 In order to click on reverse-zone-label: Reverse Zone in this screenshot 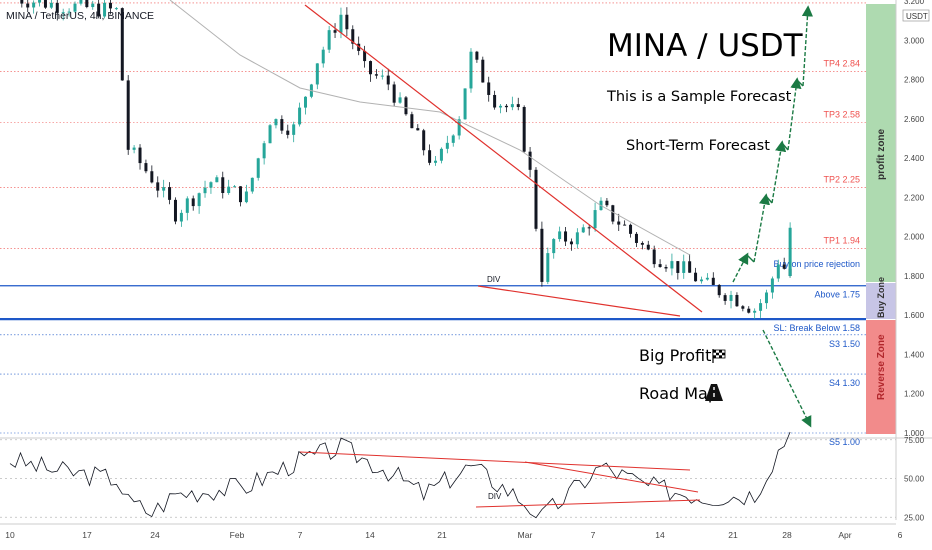, I will do `click(881, 367)`.